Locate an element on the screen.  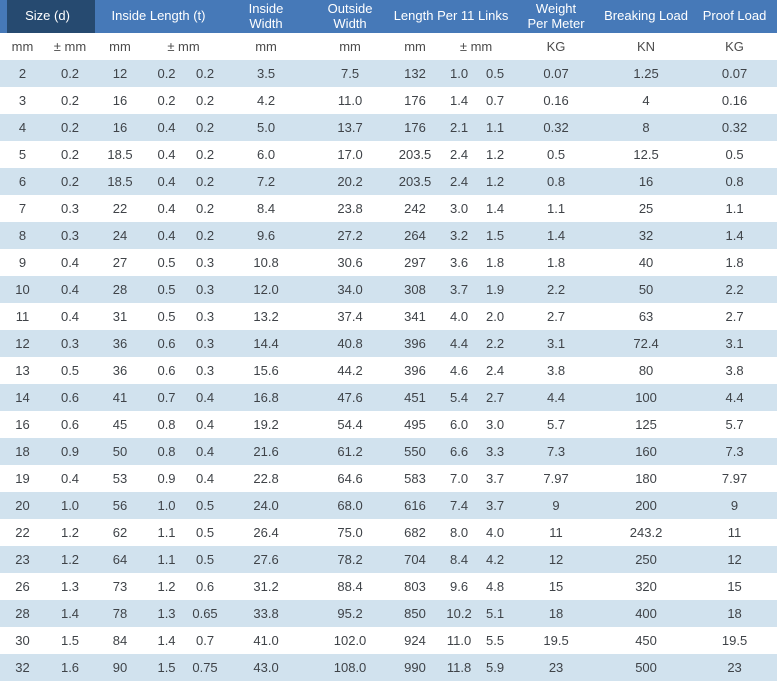
cell-length-tolerance-2: 1.8 is located at coordinates (495, 262).